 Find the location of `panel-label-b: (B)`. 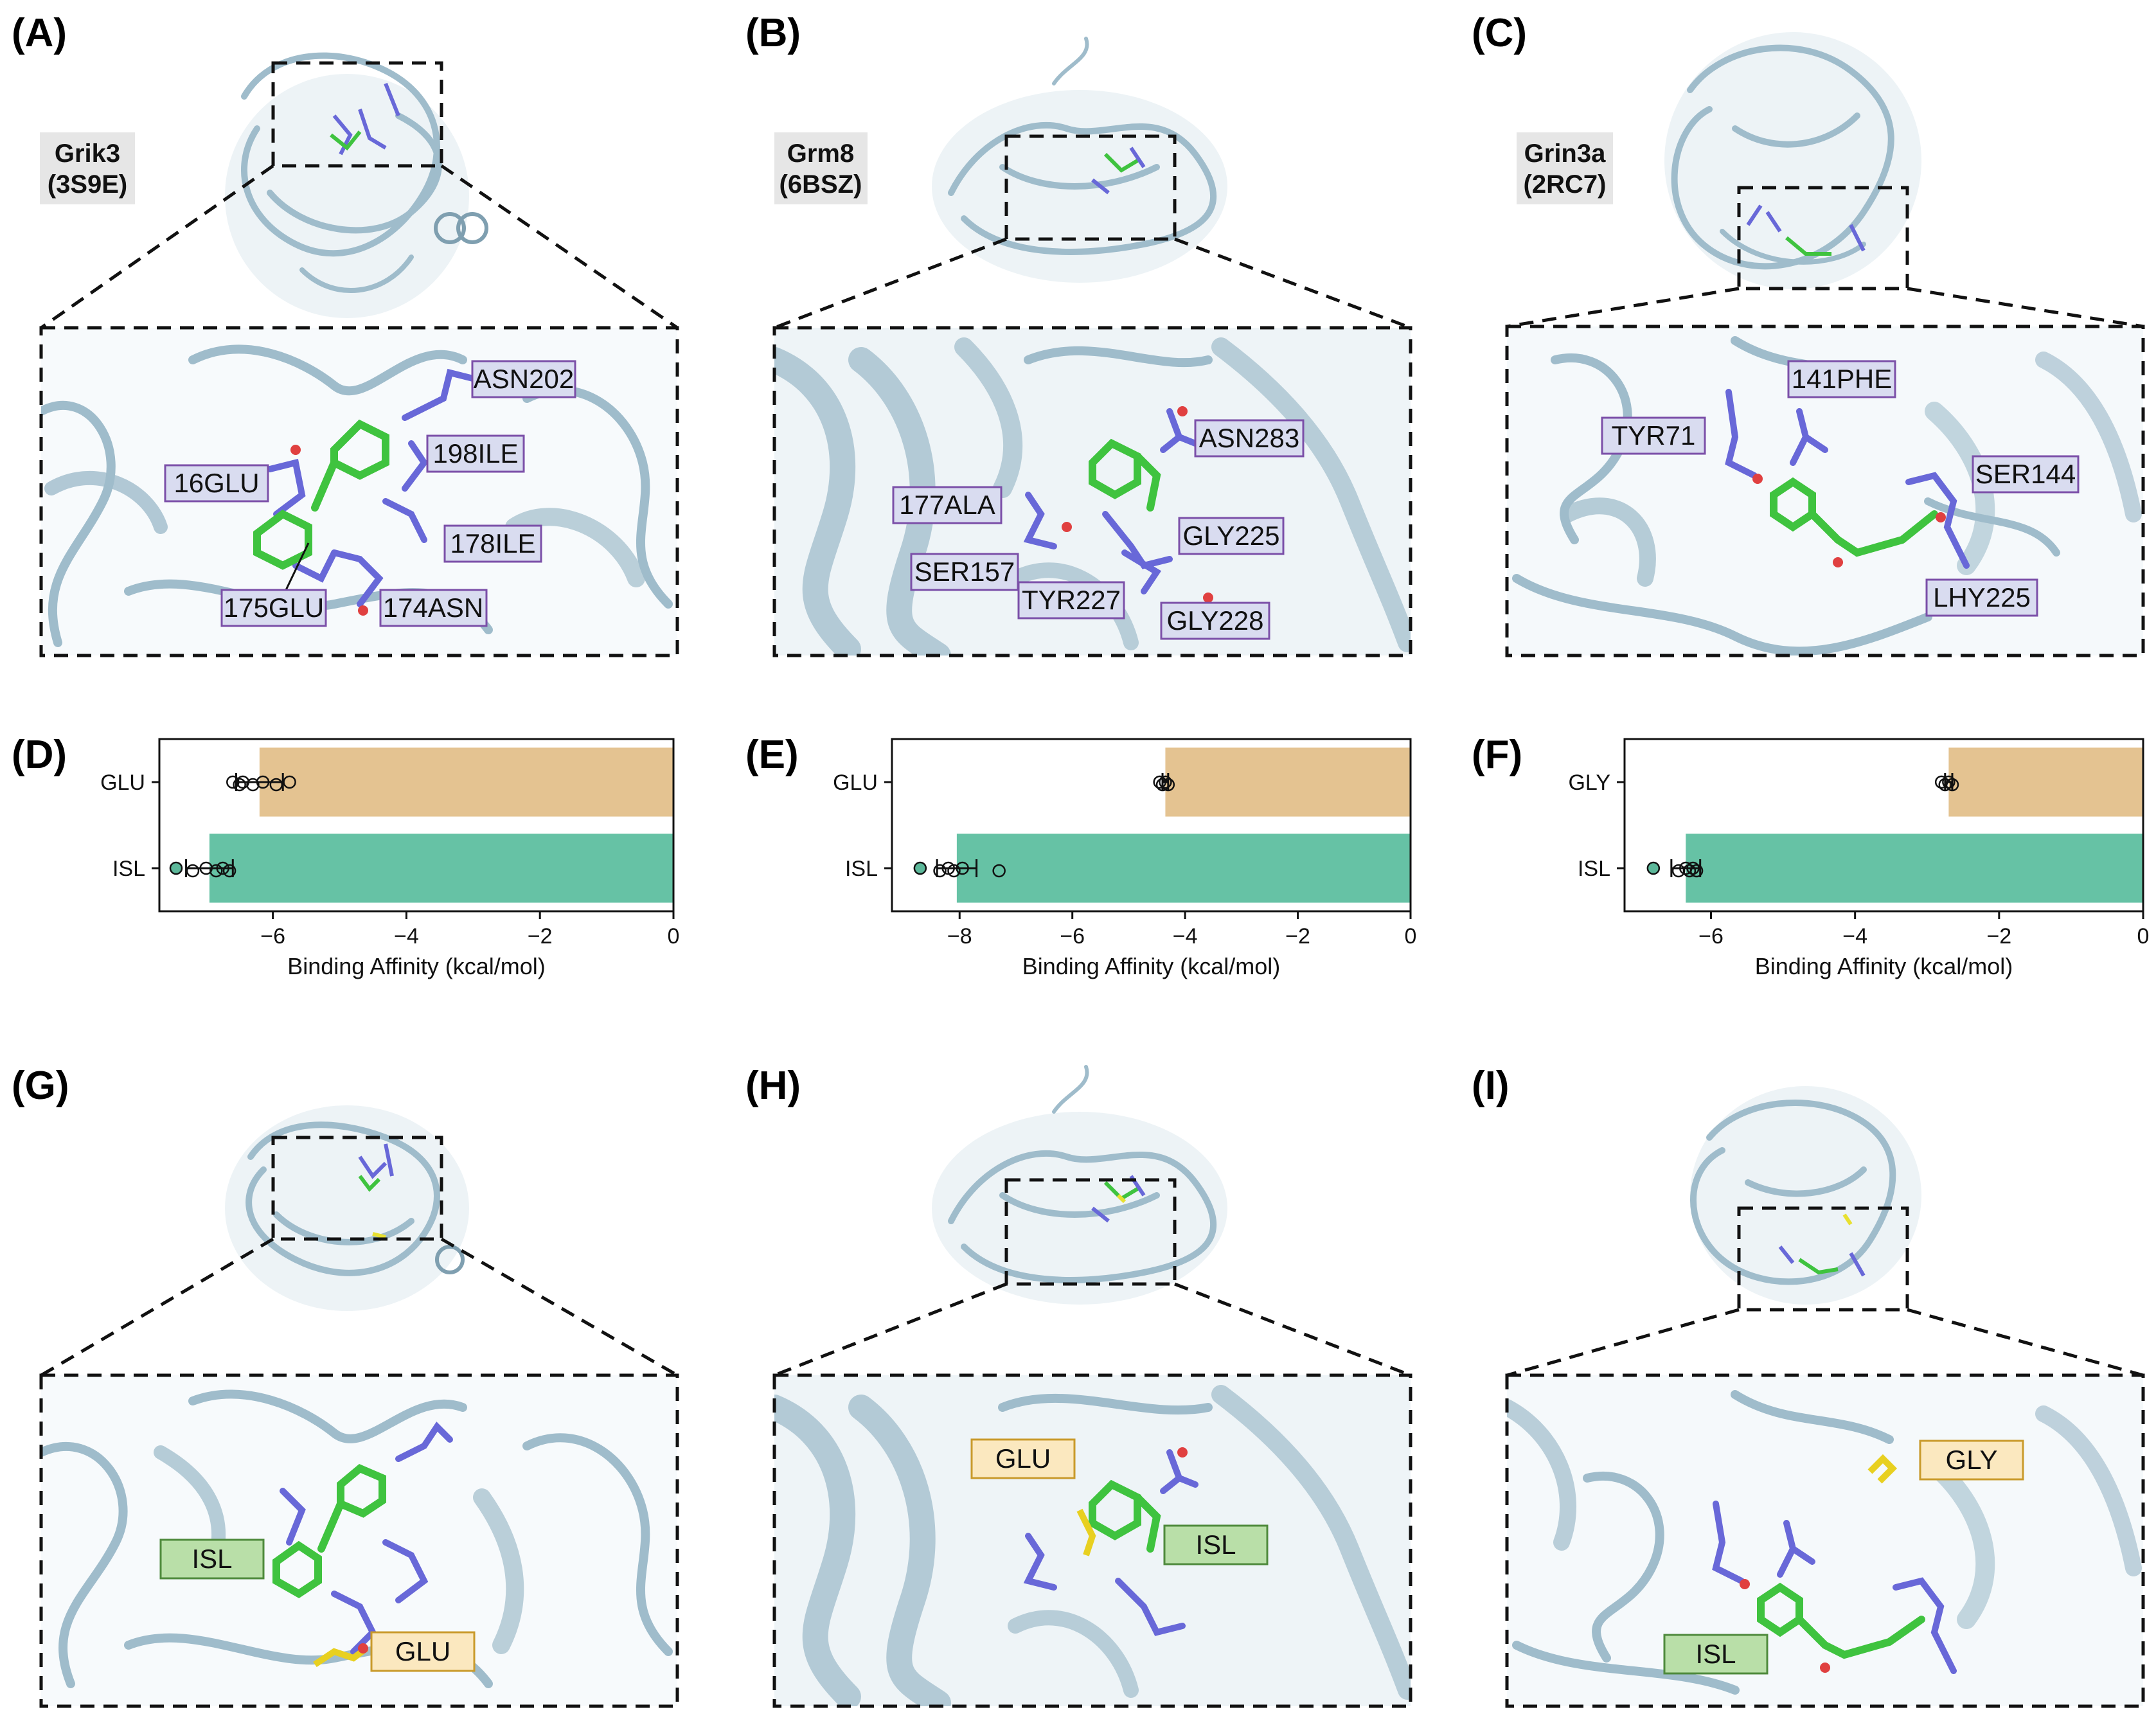

panel-label-b: (B) is located at coordinates (773, 33).